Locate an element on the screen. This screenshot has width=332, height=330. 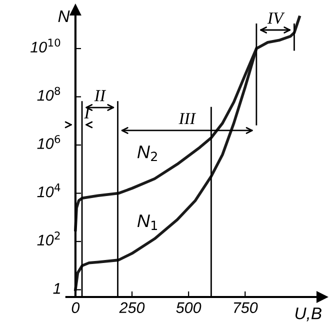
annotation: IV is located at coordinates (276, 18).